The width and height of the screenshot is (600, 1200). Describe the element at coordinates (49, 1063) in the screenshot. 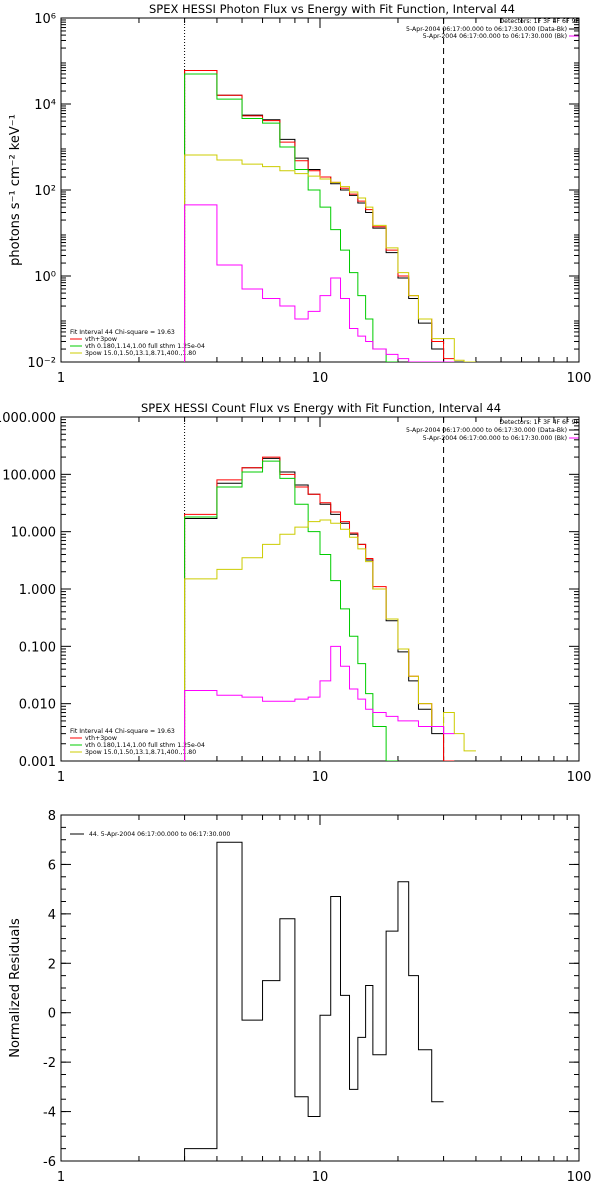

I see `residuals-y-tick-label: -2` at that location.